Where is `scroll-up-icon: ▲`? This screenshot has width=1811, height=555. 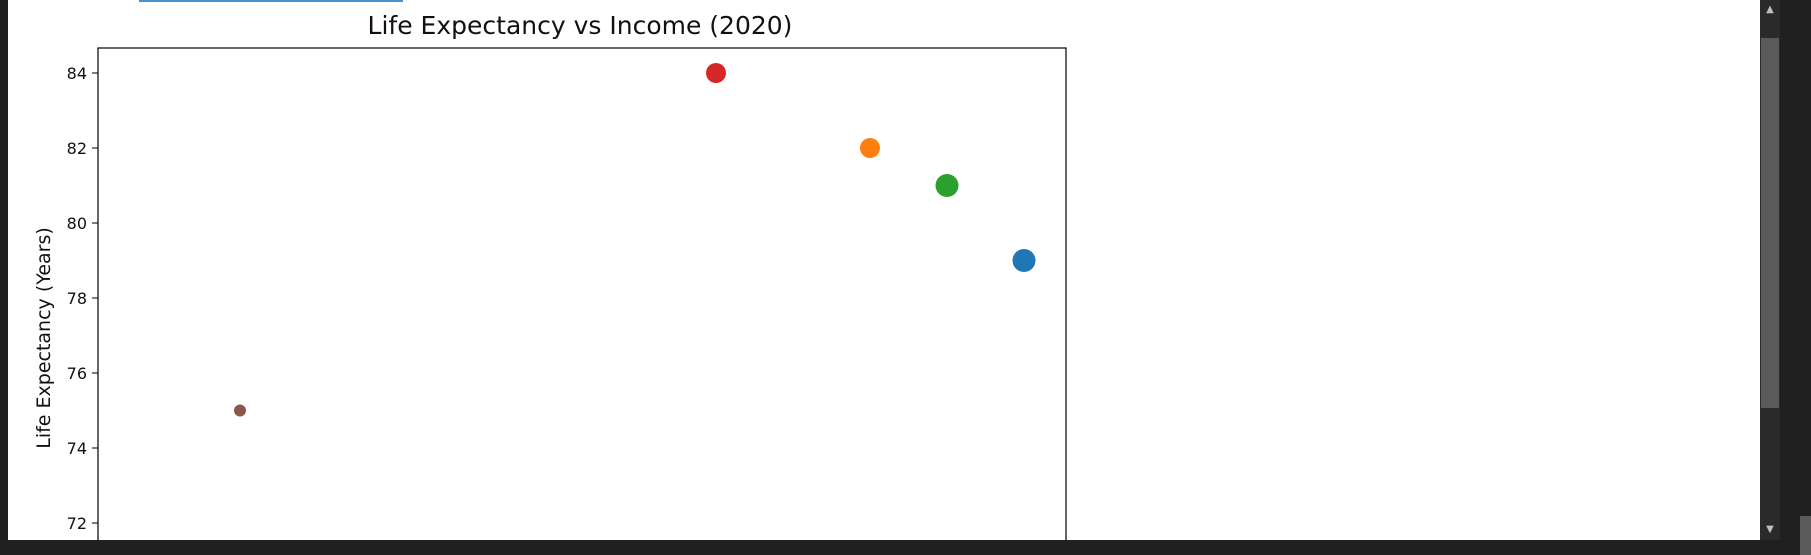 scroll-up-icon: ▲ is located at coordinates (1770, 9).